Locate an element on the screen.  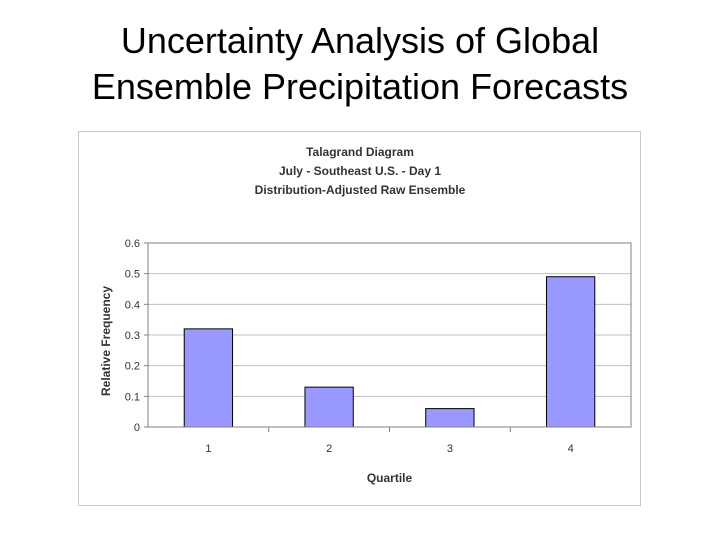
x-axis-ticks: 1 2 3 4 is located at coordinates (389, 441).